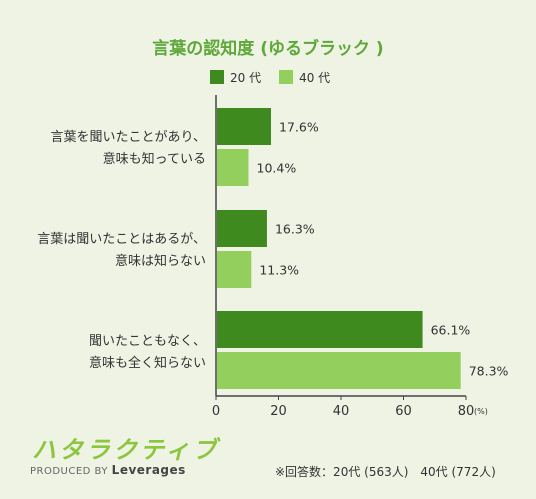  Describe the element at coordinates (154, 159) in the screenshot. I see `category-label-line: 意味も知っている` at that location.